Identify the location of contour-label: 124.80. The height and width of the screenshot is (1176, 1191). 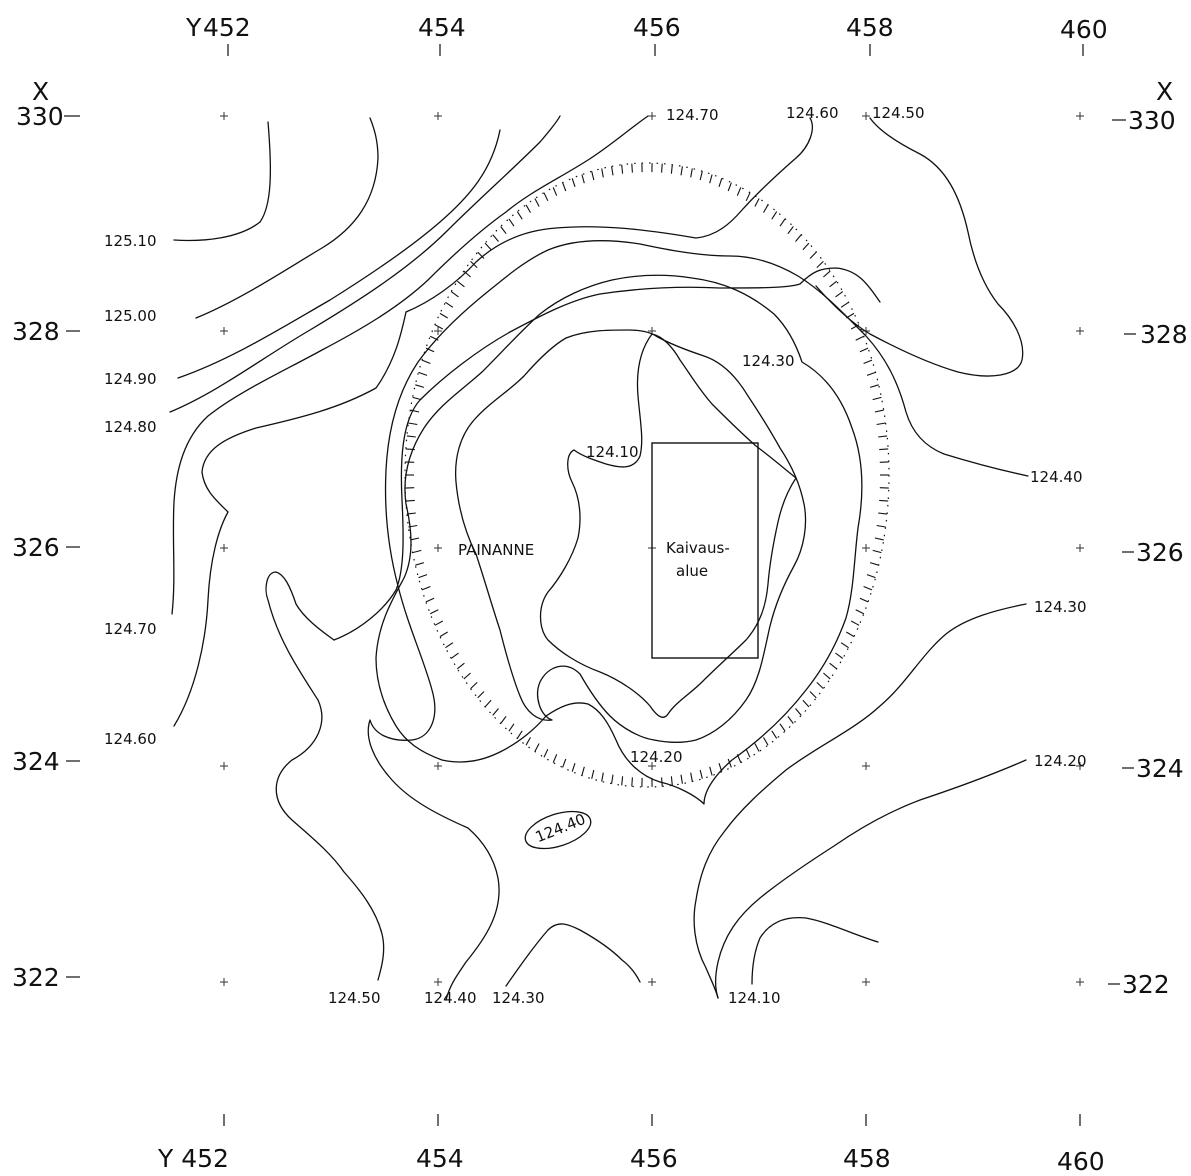
(130, 427).